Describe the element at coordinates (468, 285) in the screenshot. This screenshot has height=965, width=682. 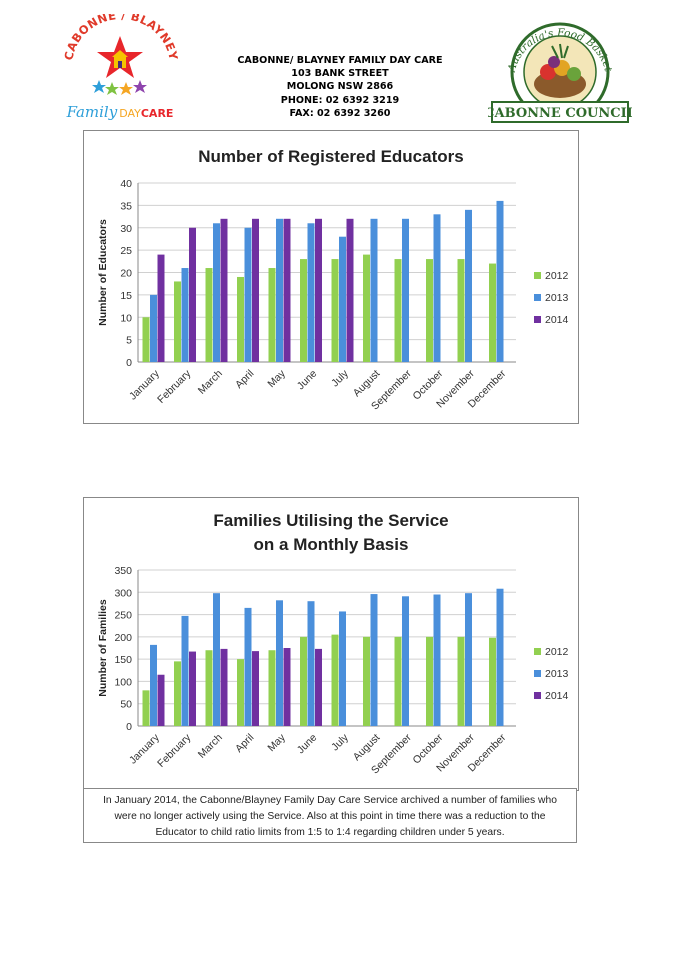
I see `bar-2013-november` at that location.